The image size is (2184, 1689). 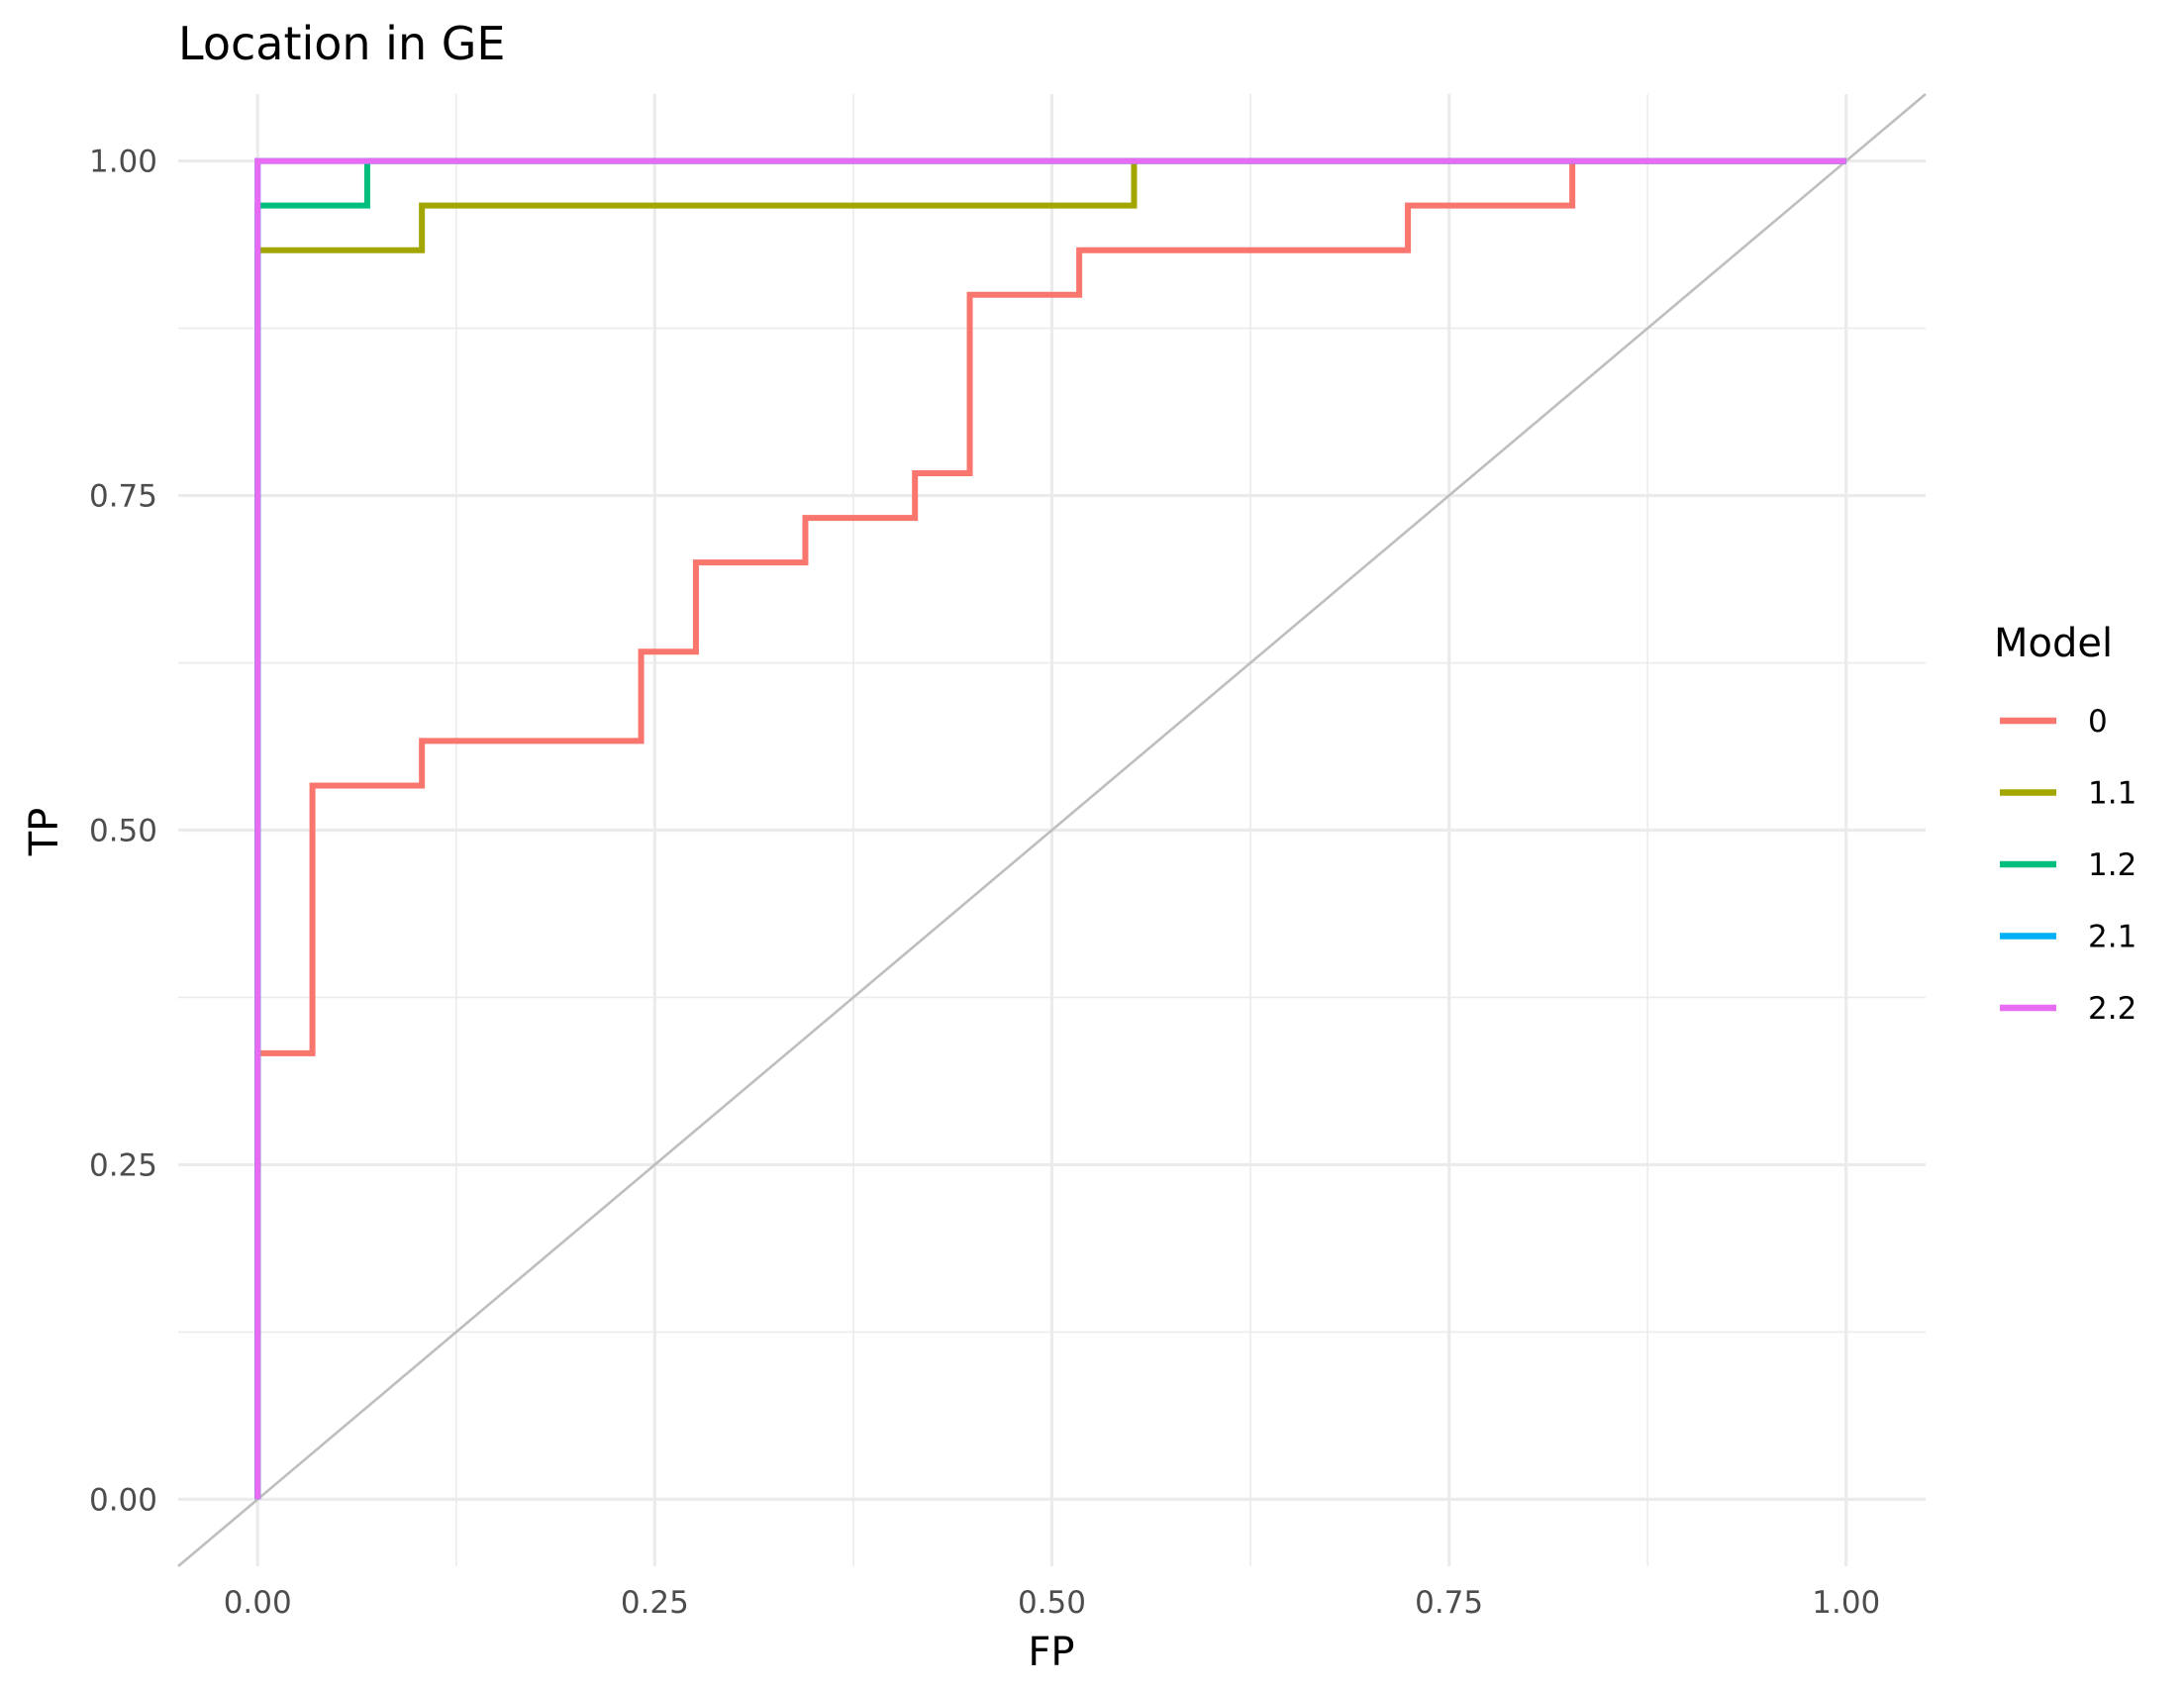 What do you see at coordinates (2112, 1009) in the screenshot?
I see `legend-label: 2.2` at bounding box center [2112, 1009].